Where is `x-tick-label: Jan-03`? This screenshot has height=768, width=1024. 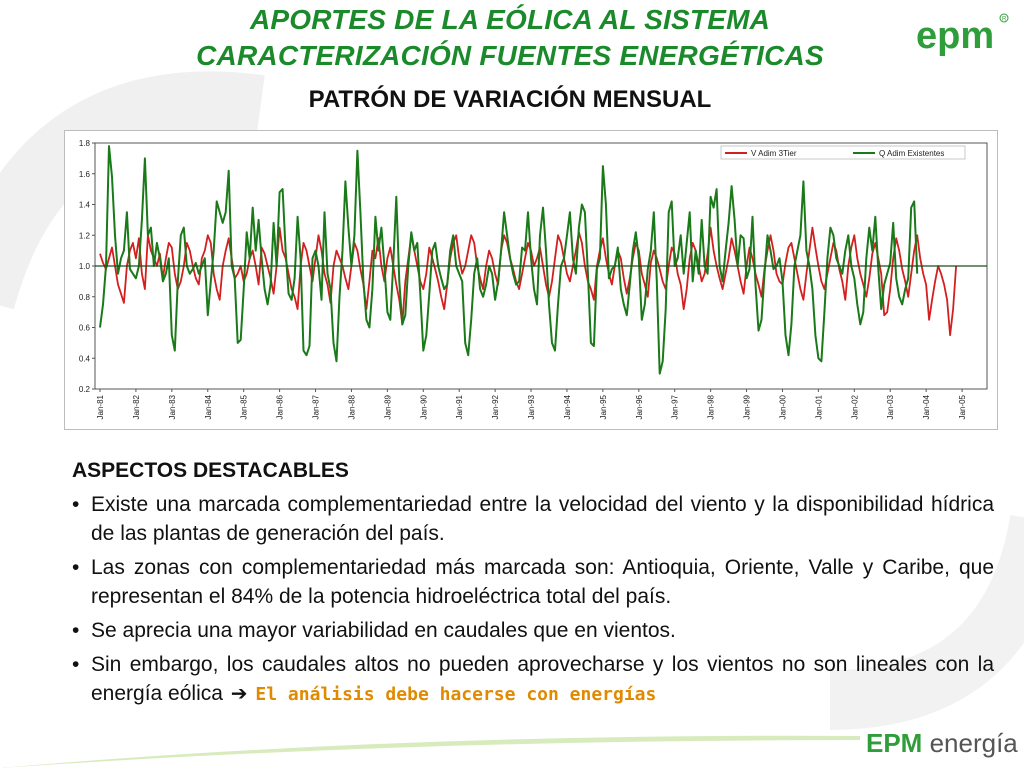 x-tick-label: Jan-03 is located at coordinates (890, 406).